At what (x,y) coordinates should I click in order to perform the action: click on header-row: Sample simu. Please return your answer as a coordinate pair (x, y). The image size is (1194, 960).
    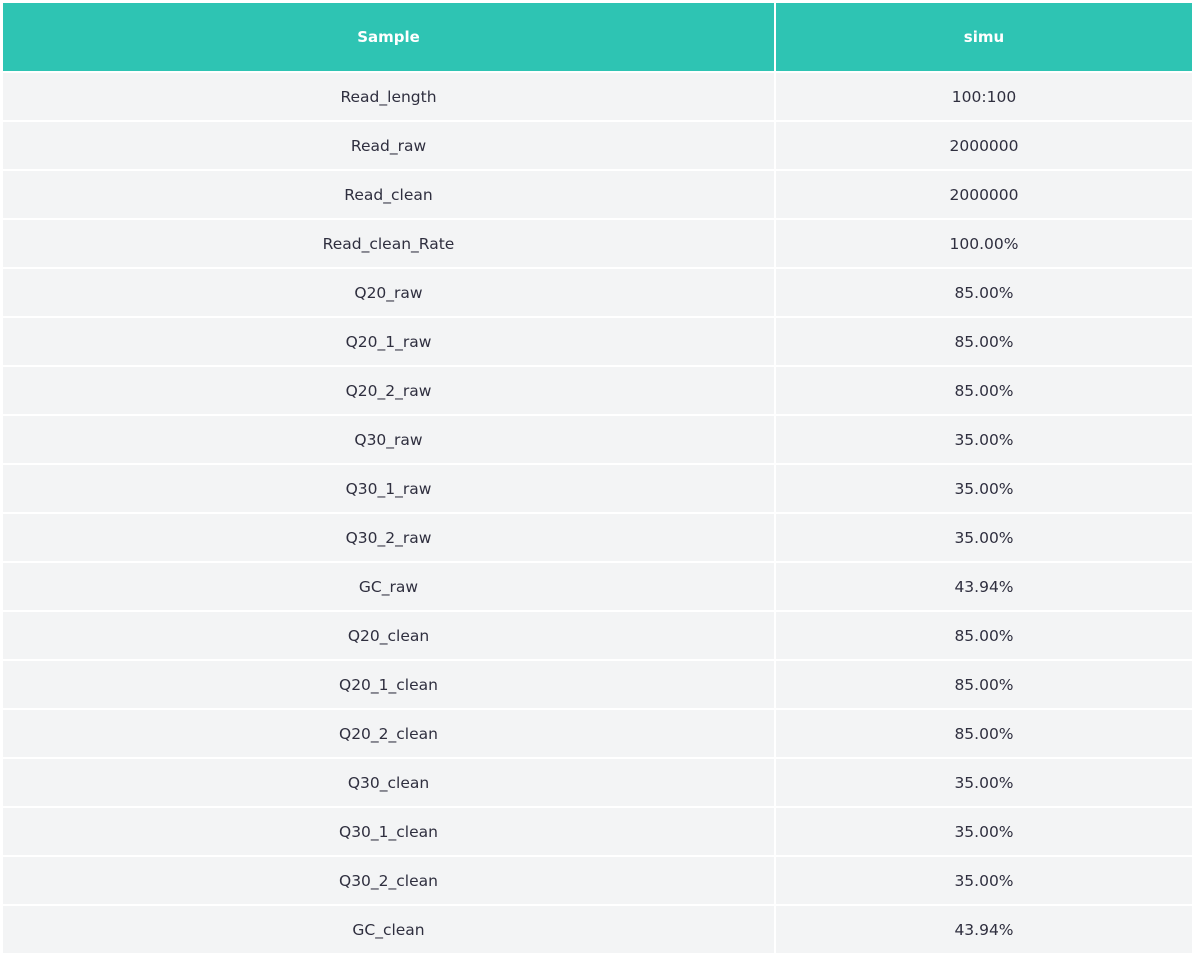
    Looking at the image, I should click on (597, 37).